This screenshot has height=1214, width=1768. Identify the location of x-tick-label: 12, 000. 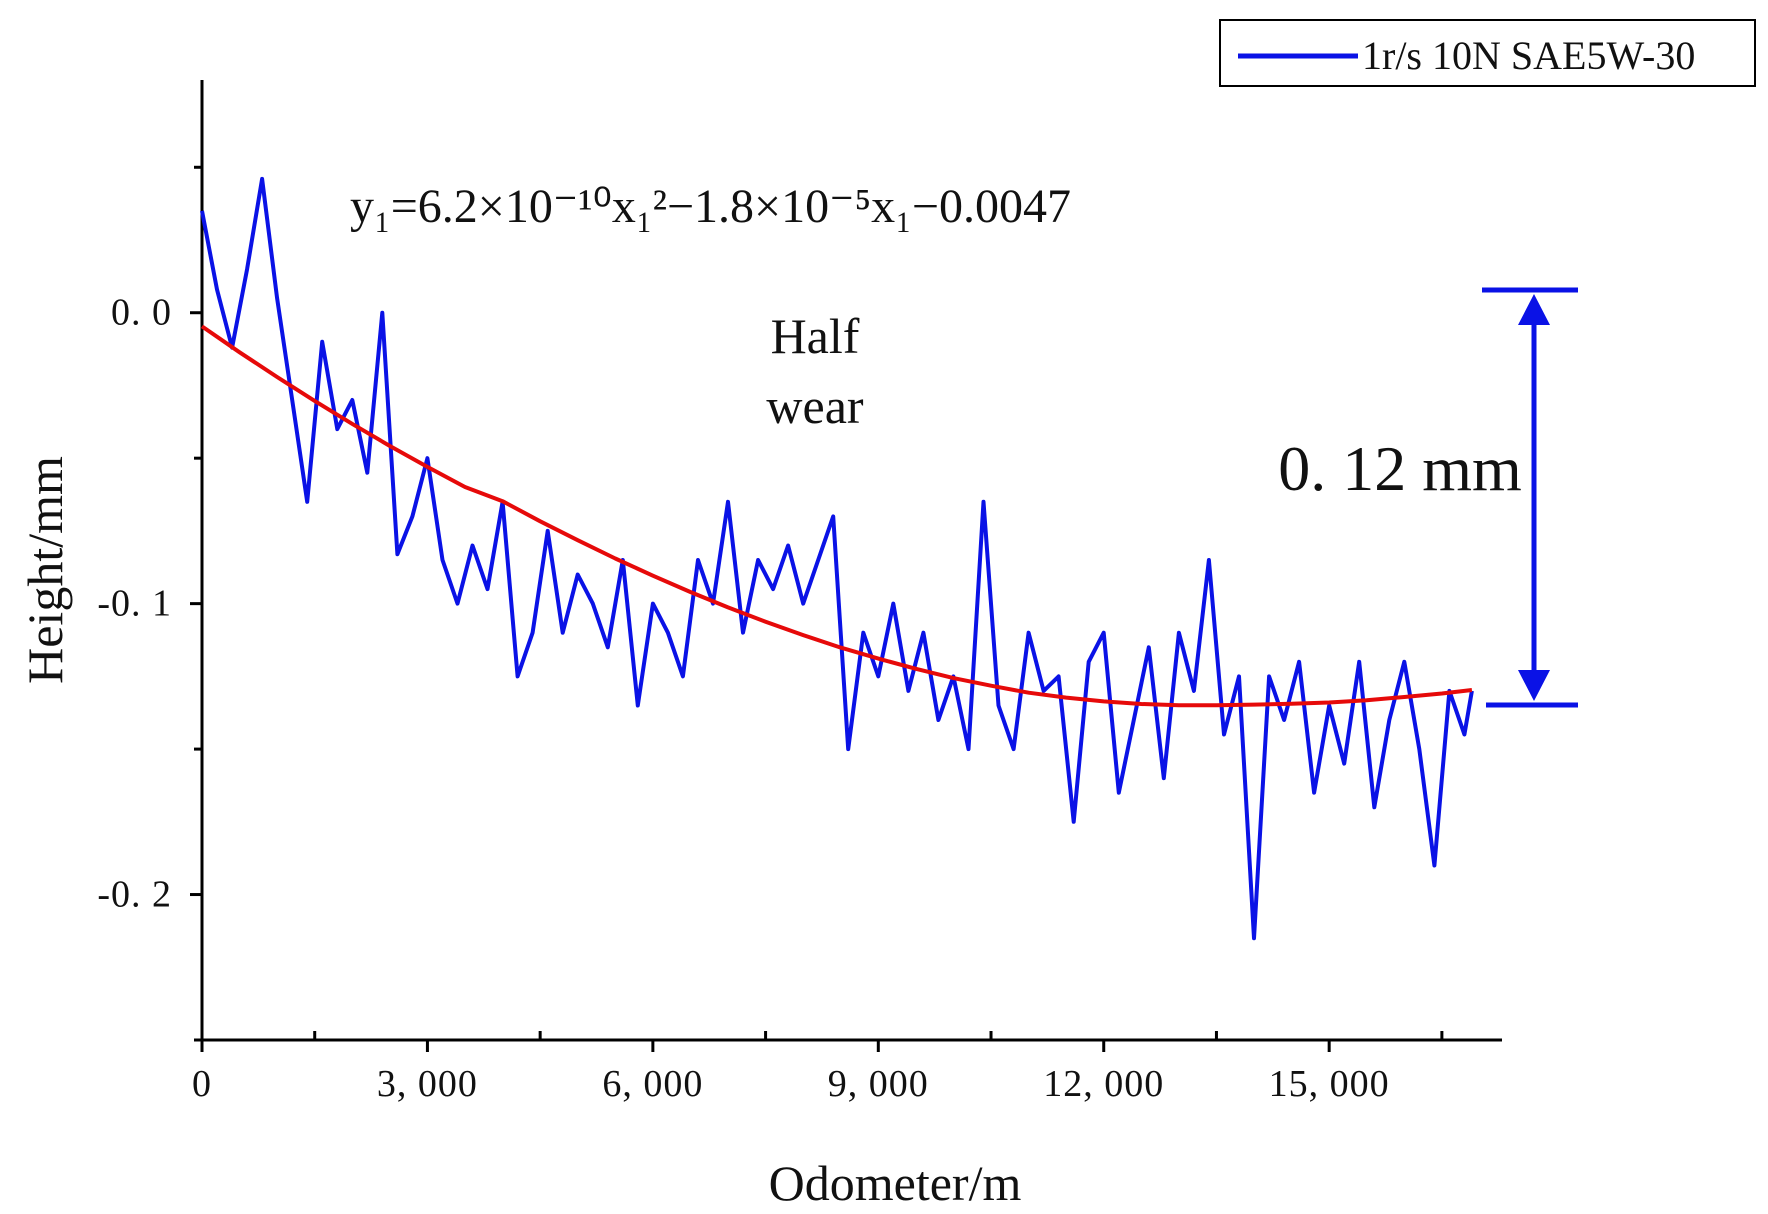
(1103, 1084).